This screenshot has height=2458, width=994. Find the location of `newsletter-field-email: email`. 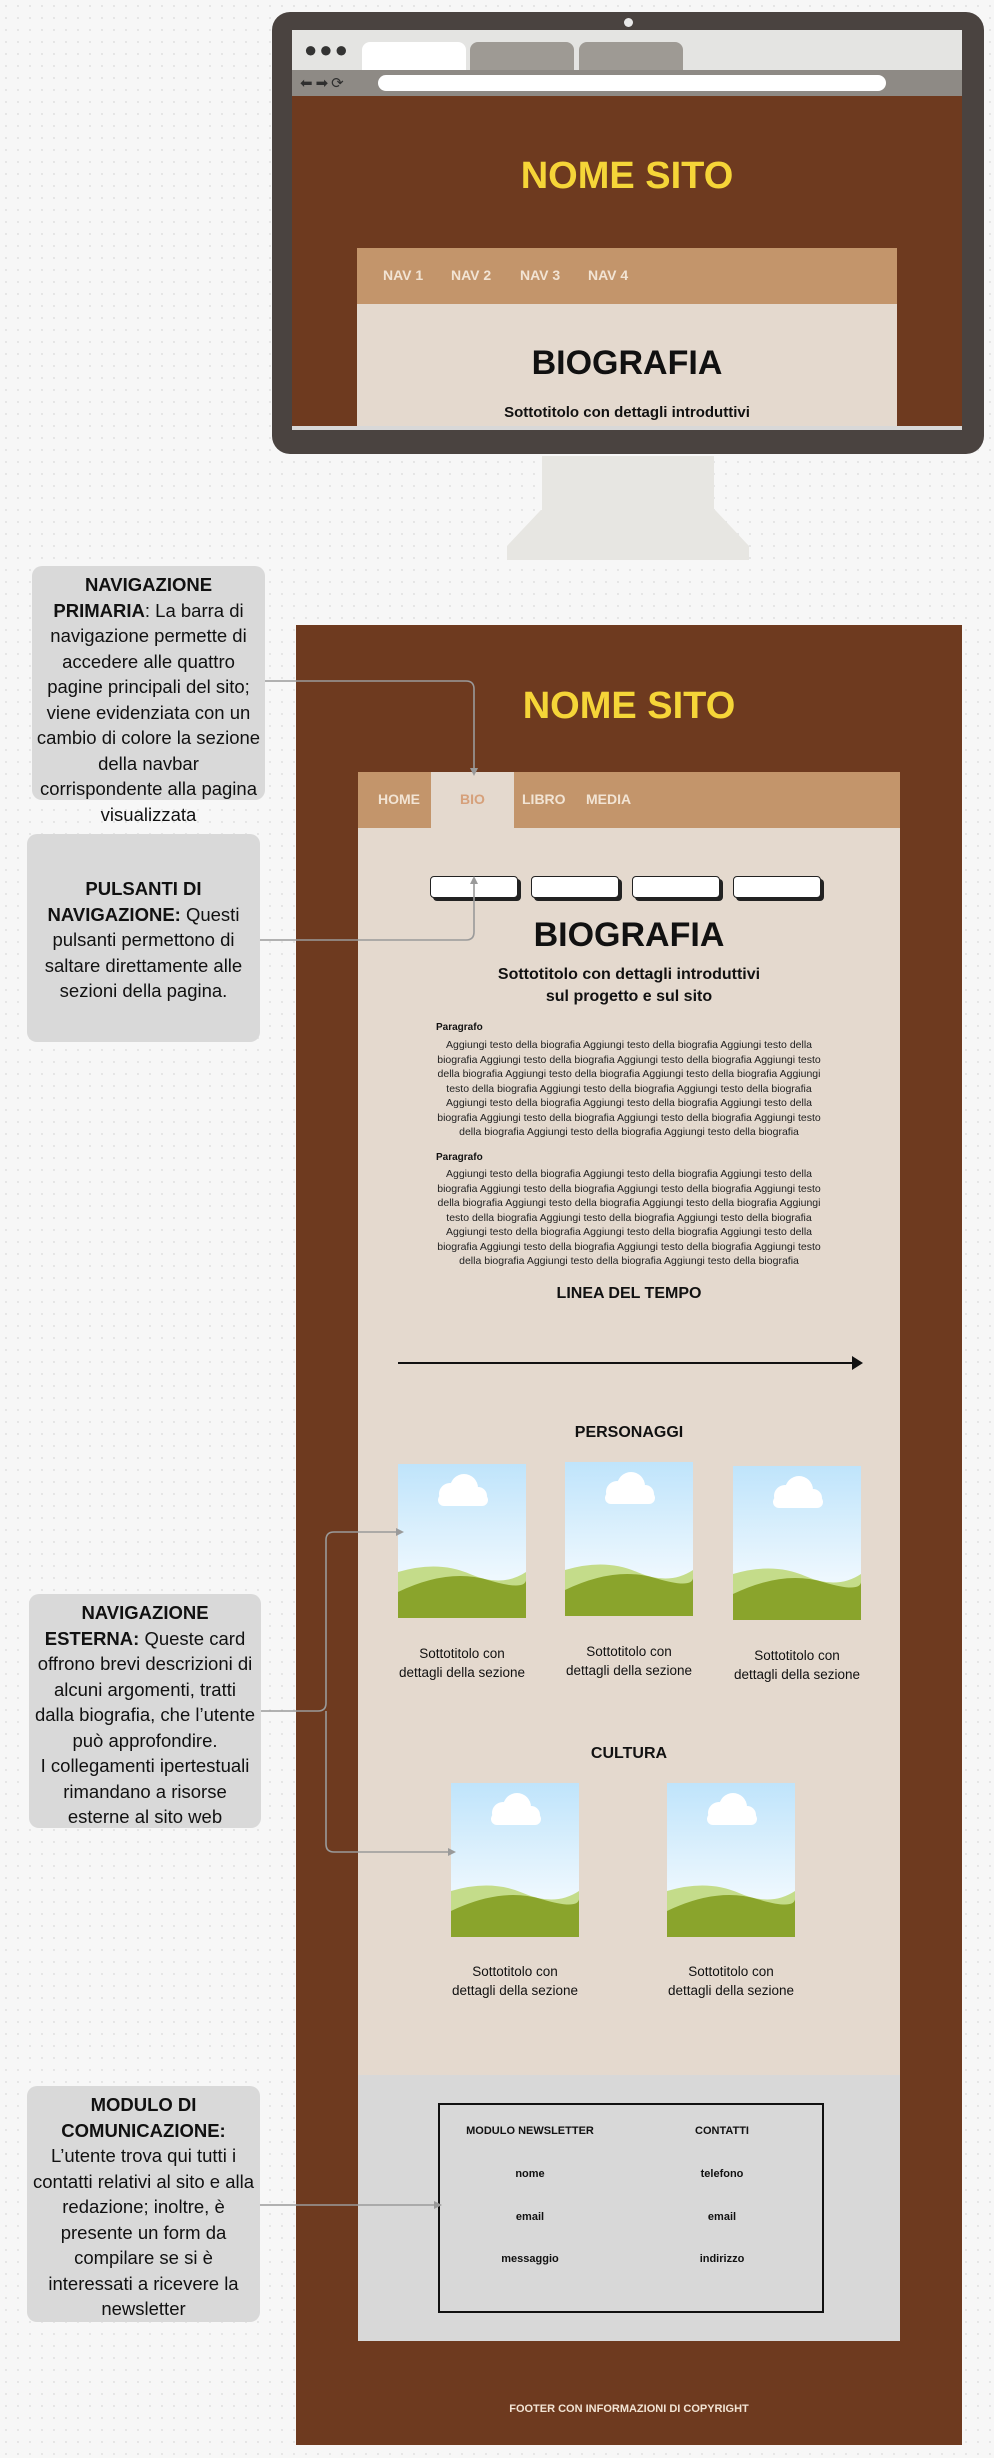

newsletter-field-email: email is located at coordinates (530, 2217).